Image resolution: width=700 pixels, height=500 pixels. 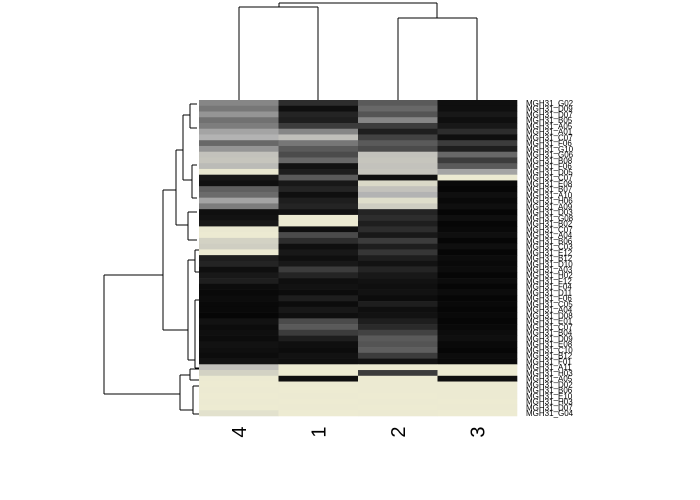 I want to click on row-label: MGH31_B02, so click(x=549, y=224).